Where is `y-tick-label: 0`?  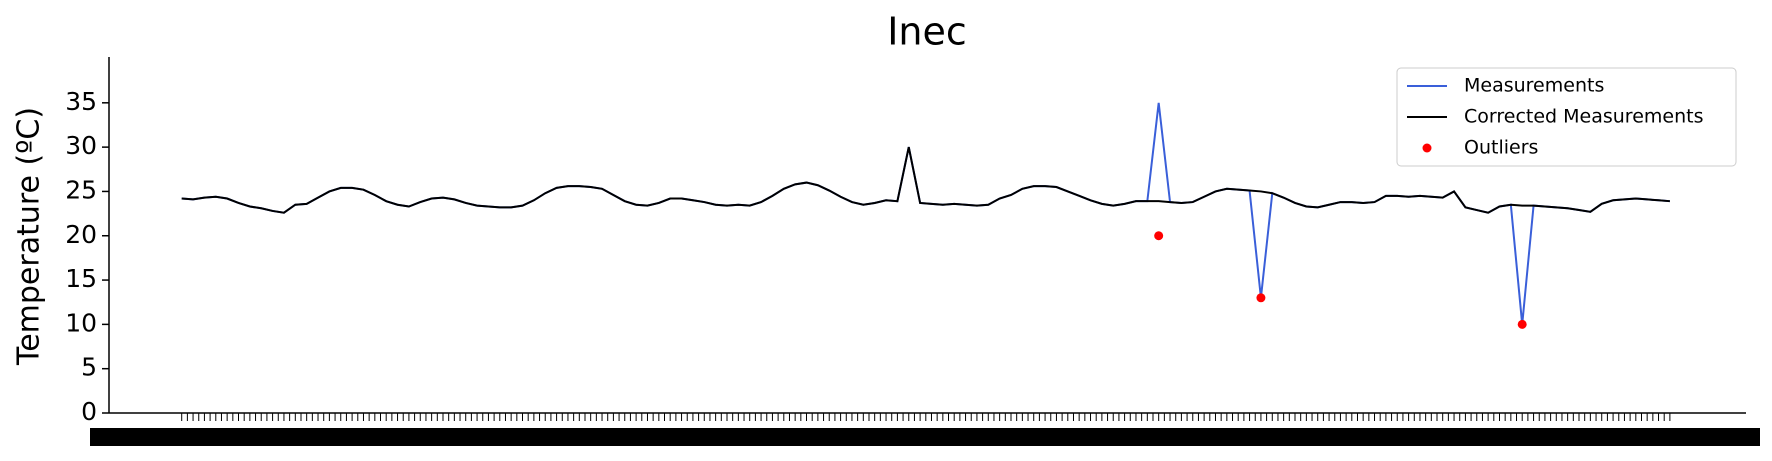
y-tick-label: 0 is located at coordinates (89, 411).